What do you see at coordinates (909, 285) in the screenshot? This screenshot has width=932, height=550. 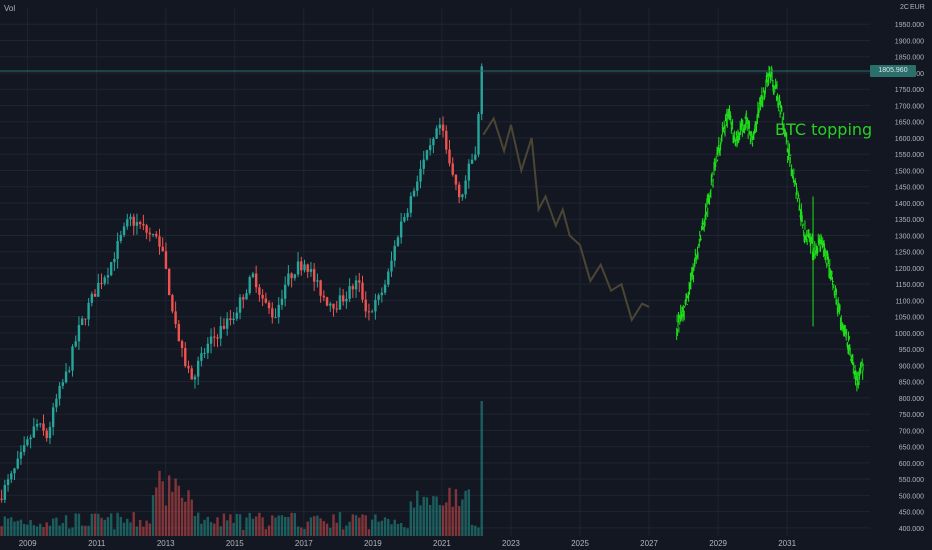 I see `price-tick-label: 1150.000` at bounding box center [909, 285].